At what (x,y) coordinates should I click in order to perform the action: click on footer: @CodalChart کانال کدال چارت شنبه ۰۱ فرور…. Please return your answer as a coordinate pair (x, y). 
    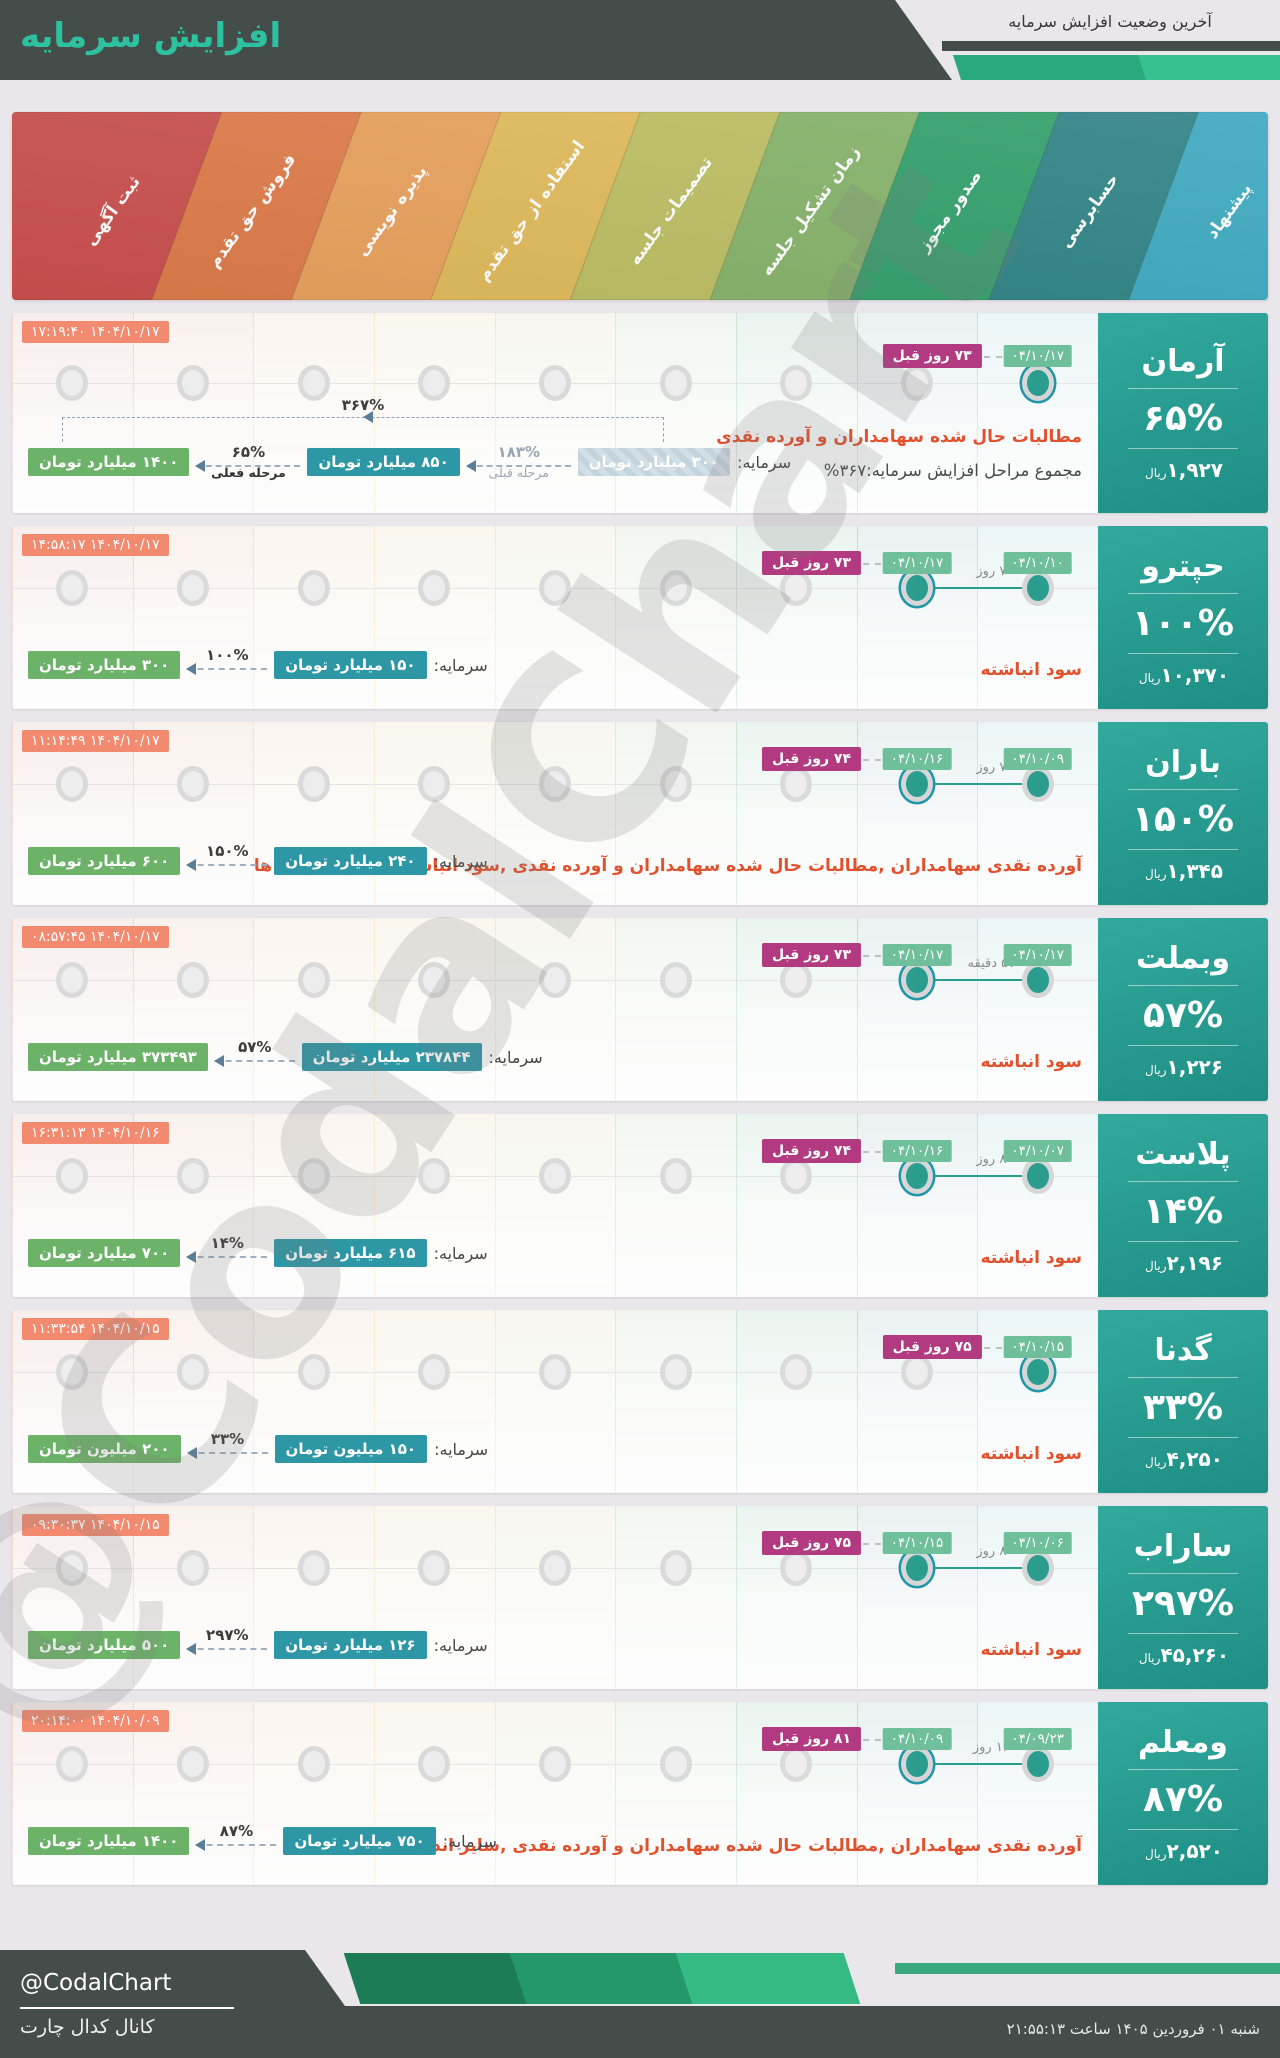
    Looking at the image, I should click on (640, 2004).